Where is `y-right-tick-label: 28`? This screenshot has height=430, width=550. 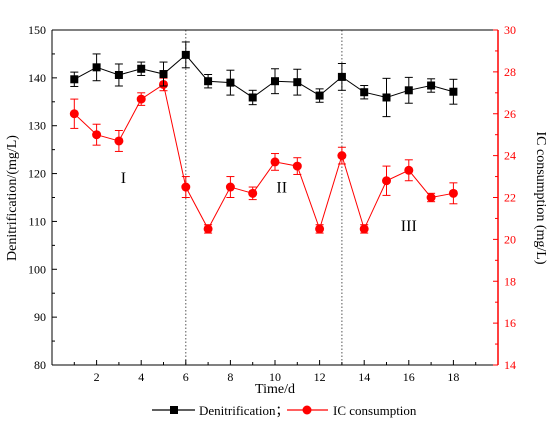
y-right-tick-label: 28 is located at coordinates (510, 72).